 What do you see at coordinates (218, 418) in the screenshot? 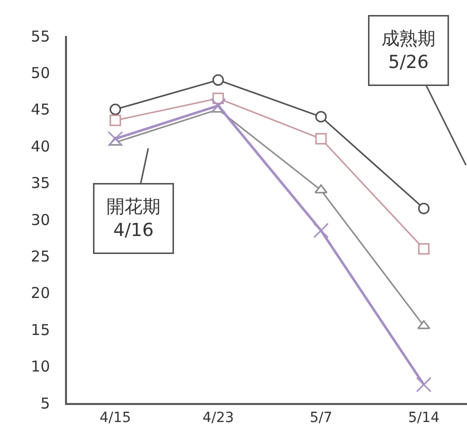
I see `x-tick-label: 4/23` at bounding box center [218, 418].